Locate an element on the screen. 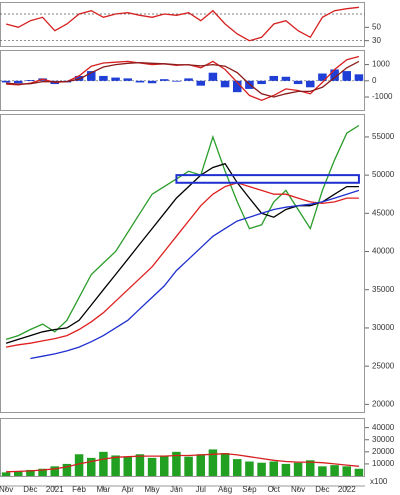 Image resolution: width=400 pixels, height=495 pixels. unit-label: x100 is located at coordinates (379, 481).